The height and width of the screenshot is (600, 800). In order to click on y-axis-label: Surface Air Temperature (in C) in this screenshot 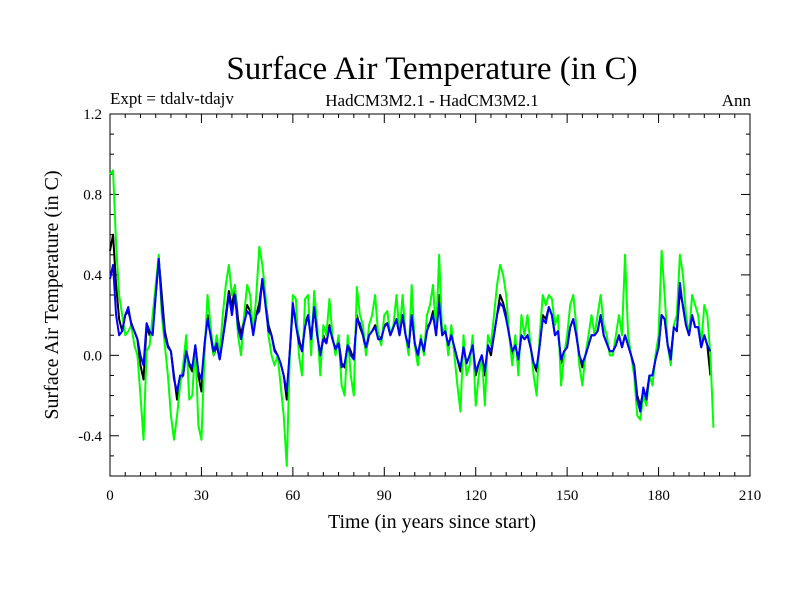, I will do `click(52, 294)`.